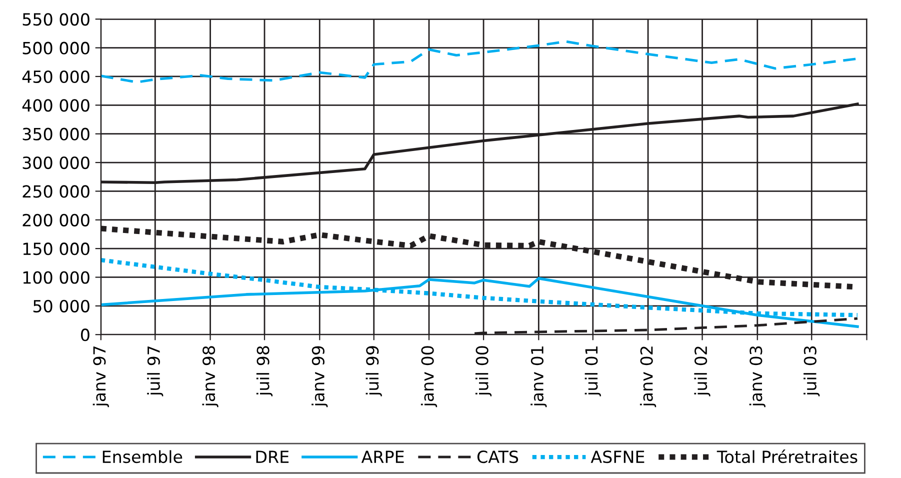 The width and height of the screenshot is (901, 478). I want to click on y-tick-label: 200 000, so click(56, 220).